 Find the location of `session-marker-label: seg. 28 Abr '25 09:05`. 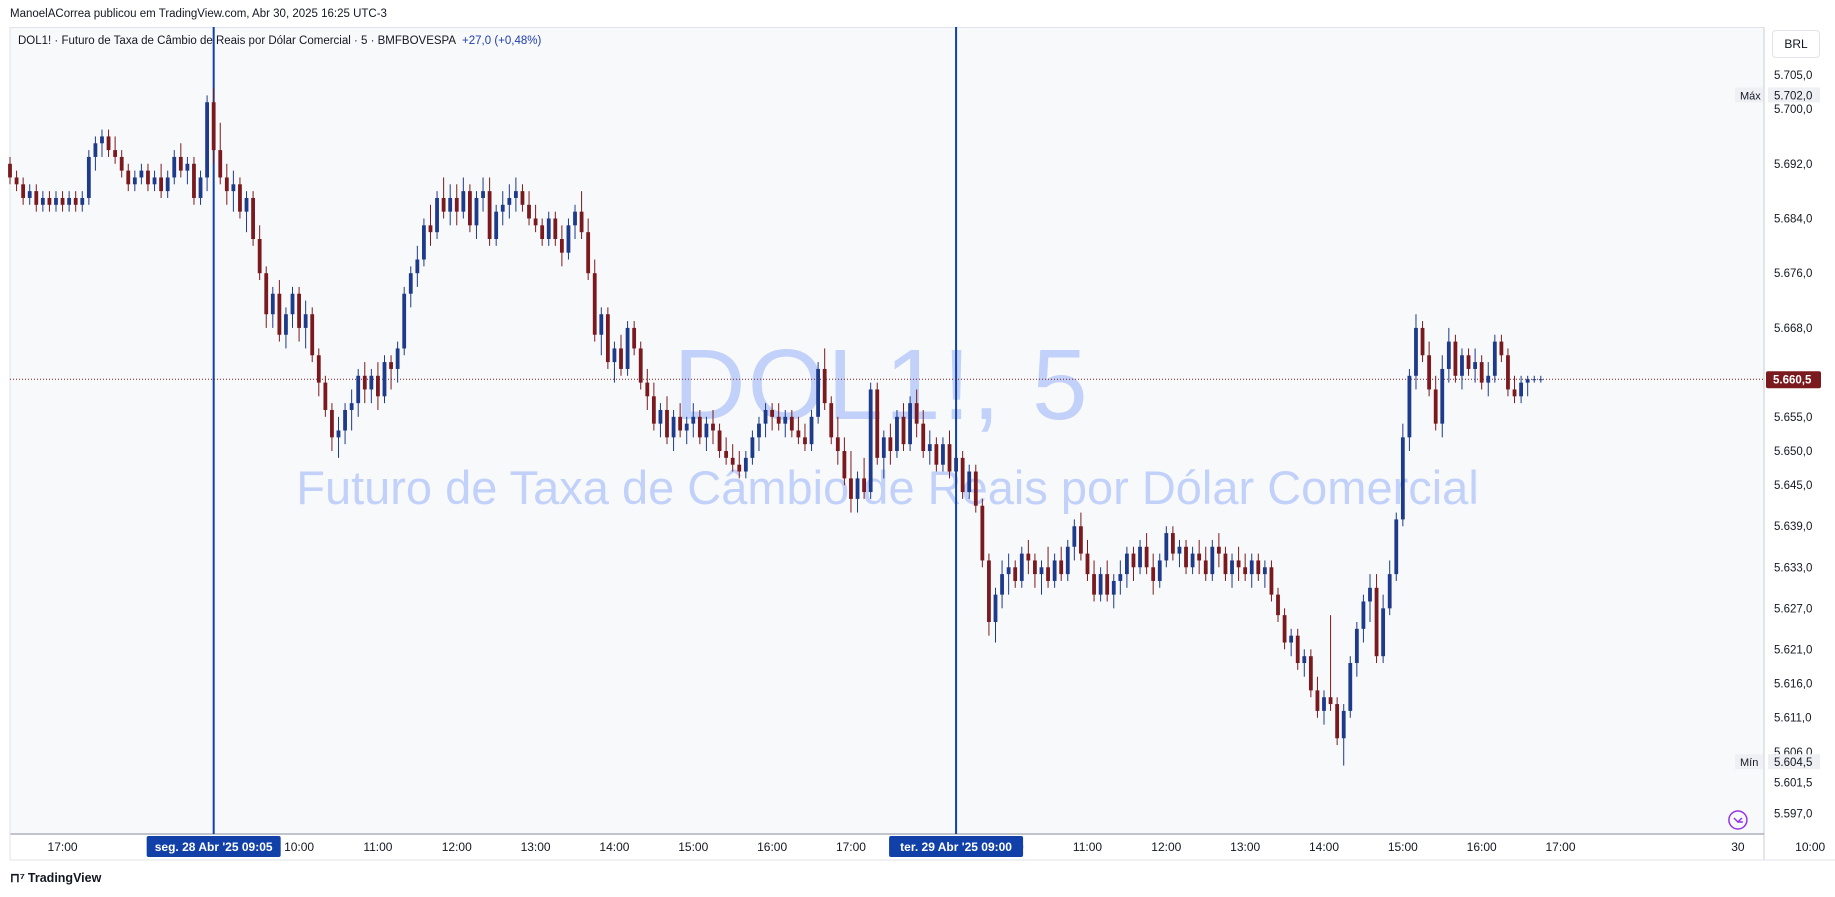

session-marker-label: seg. 28 Abr '25 09:05 is located at coordinates (214, 847).